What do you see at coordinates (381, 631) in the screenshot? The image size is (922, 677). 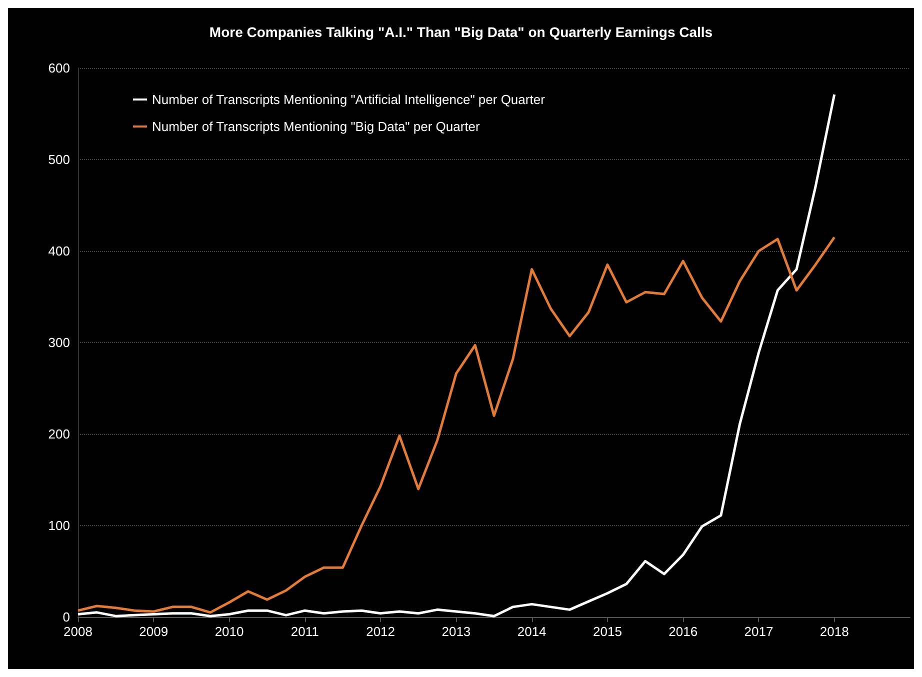 I see `x-tick-label: 2012` at bounding box center [381, 631].